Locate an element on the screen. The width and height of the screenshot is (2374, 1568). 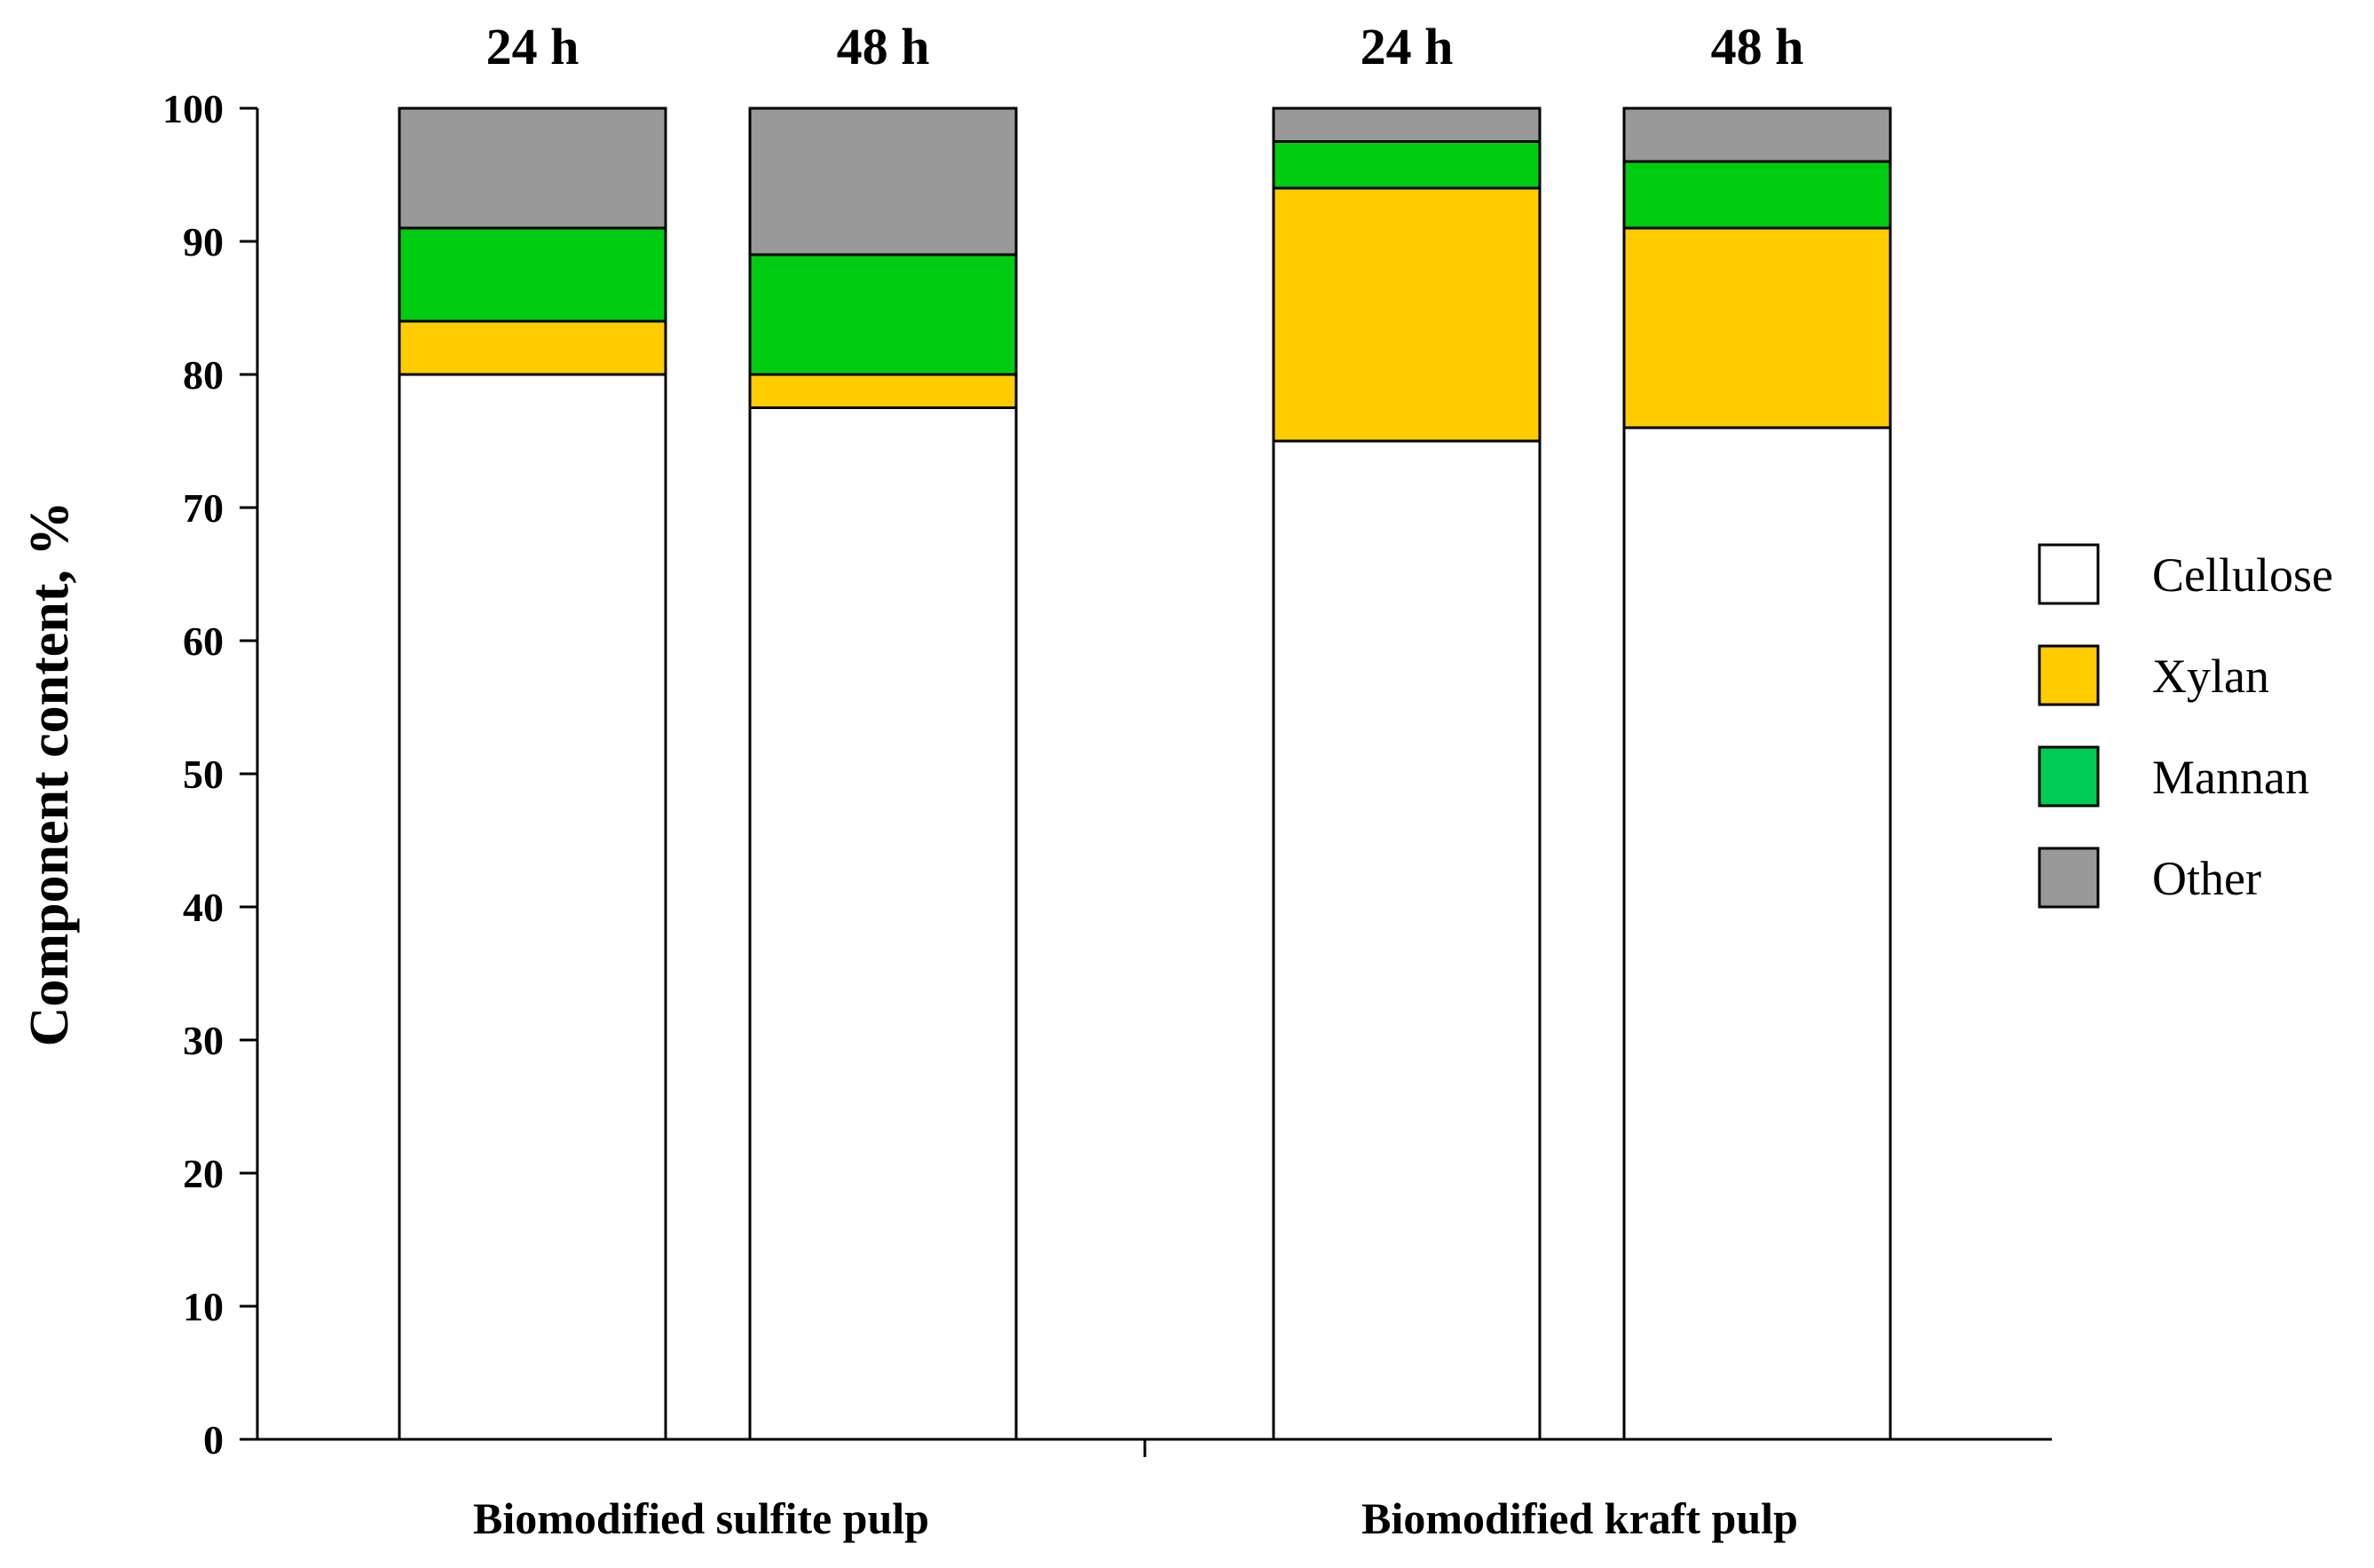
y-tick-label: 80 is located at coordinates (203, 375).